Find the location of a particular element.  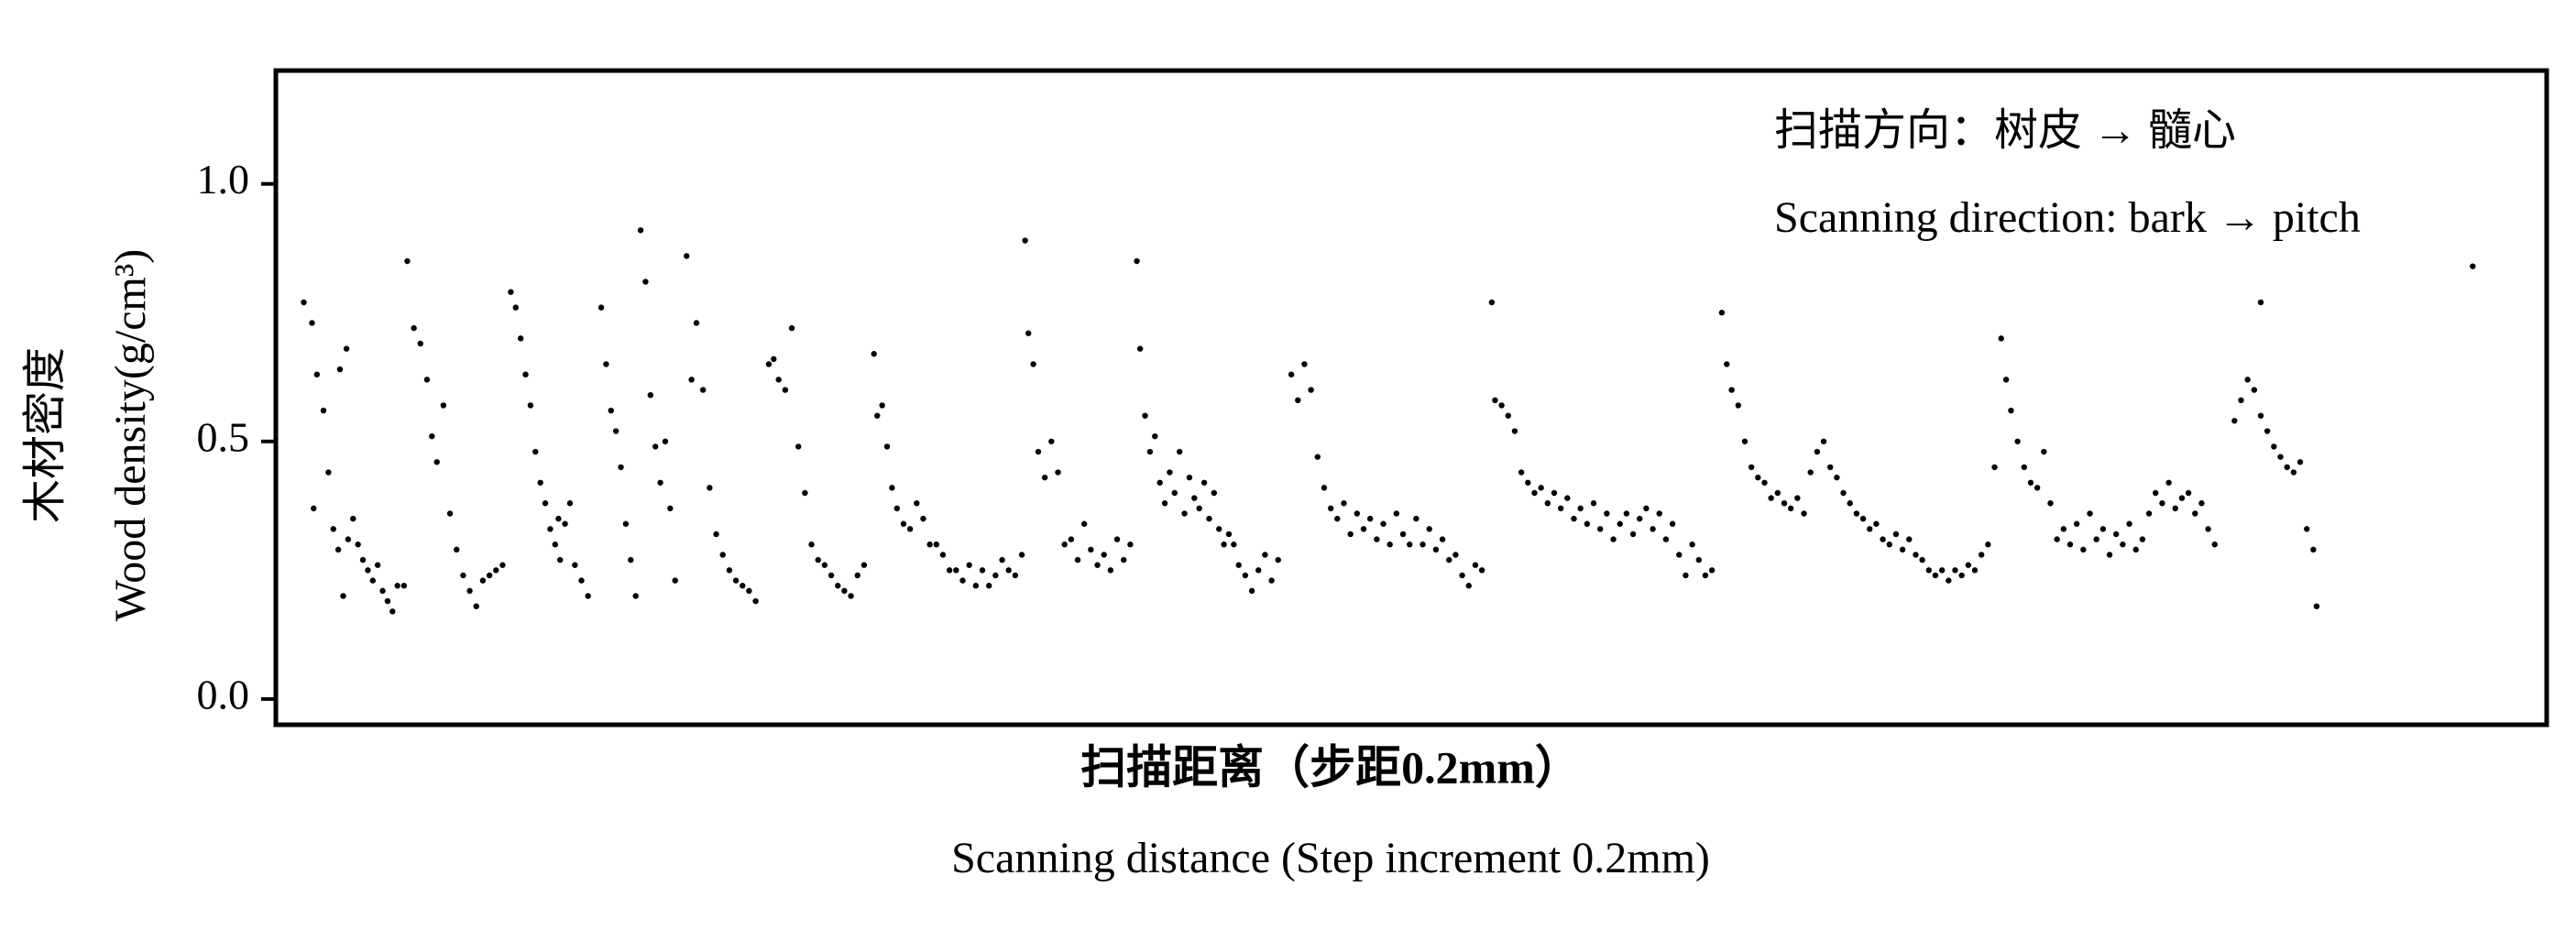

x-axis-label-en: Scanning distance (Step increment 0.2mm) is located at coordinates (1330, 858).